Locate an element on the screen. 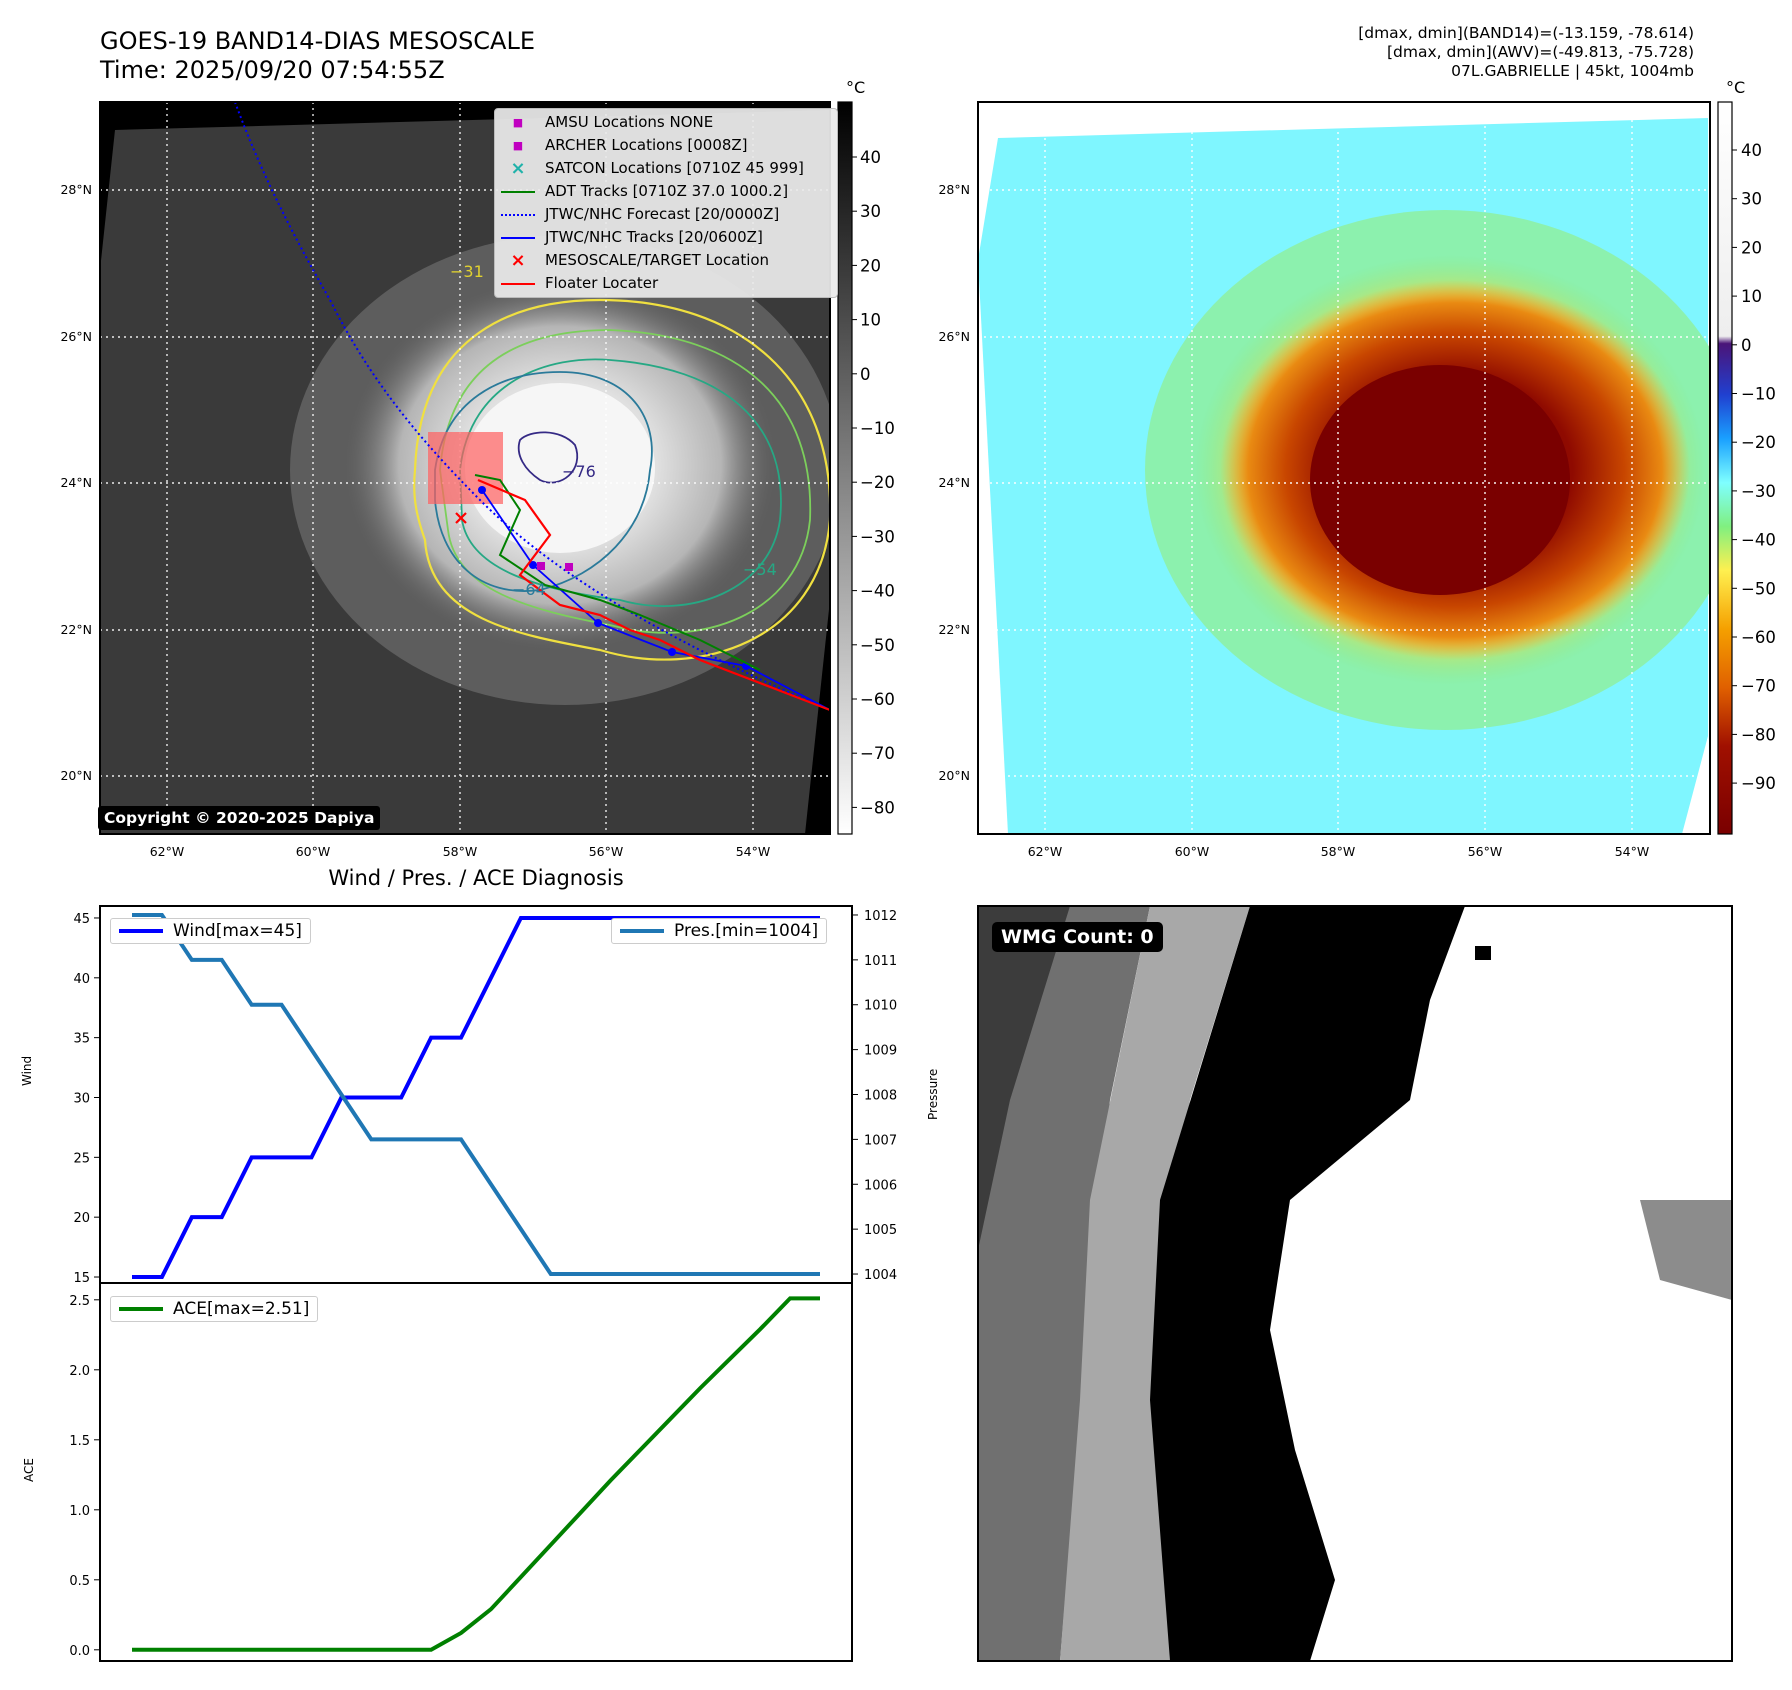 The height and width of the screenshot is (1690, 1792). ace-axis-label: ACE is located at coordinates (29, 1470).